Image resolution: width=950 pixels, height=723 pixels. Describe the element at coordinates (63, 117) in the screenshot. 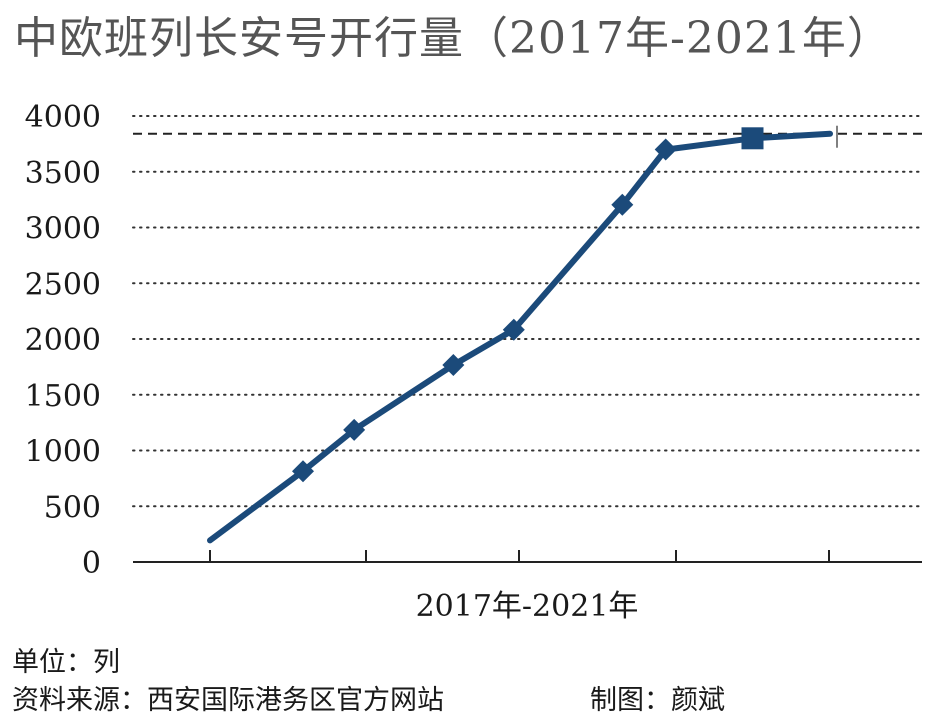

I see `y-tick-label: 4000` at that location.